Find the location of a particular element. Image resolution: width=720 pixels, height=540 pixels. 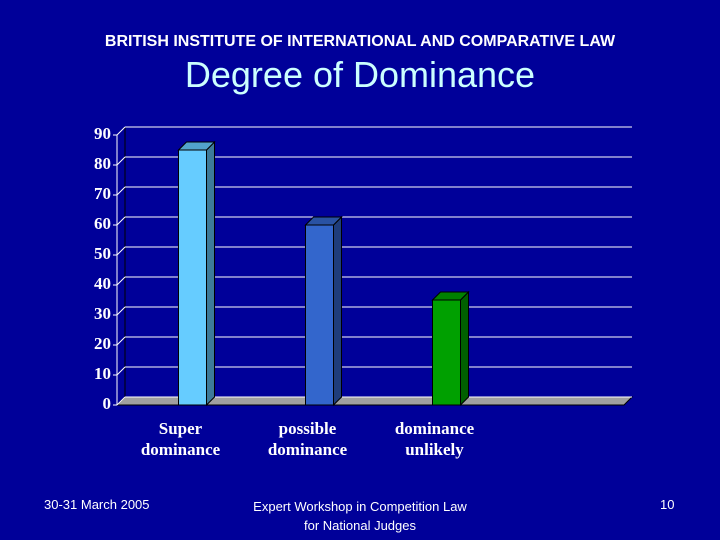

footer-date: 30-31 March 2005 is located at coordinates (97, 504).